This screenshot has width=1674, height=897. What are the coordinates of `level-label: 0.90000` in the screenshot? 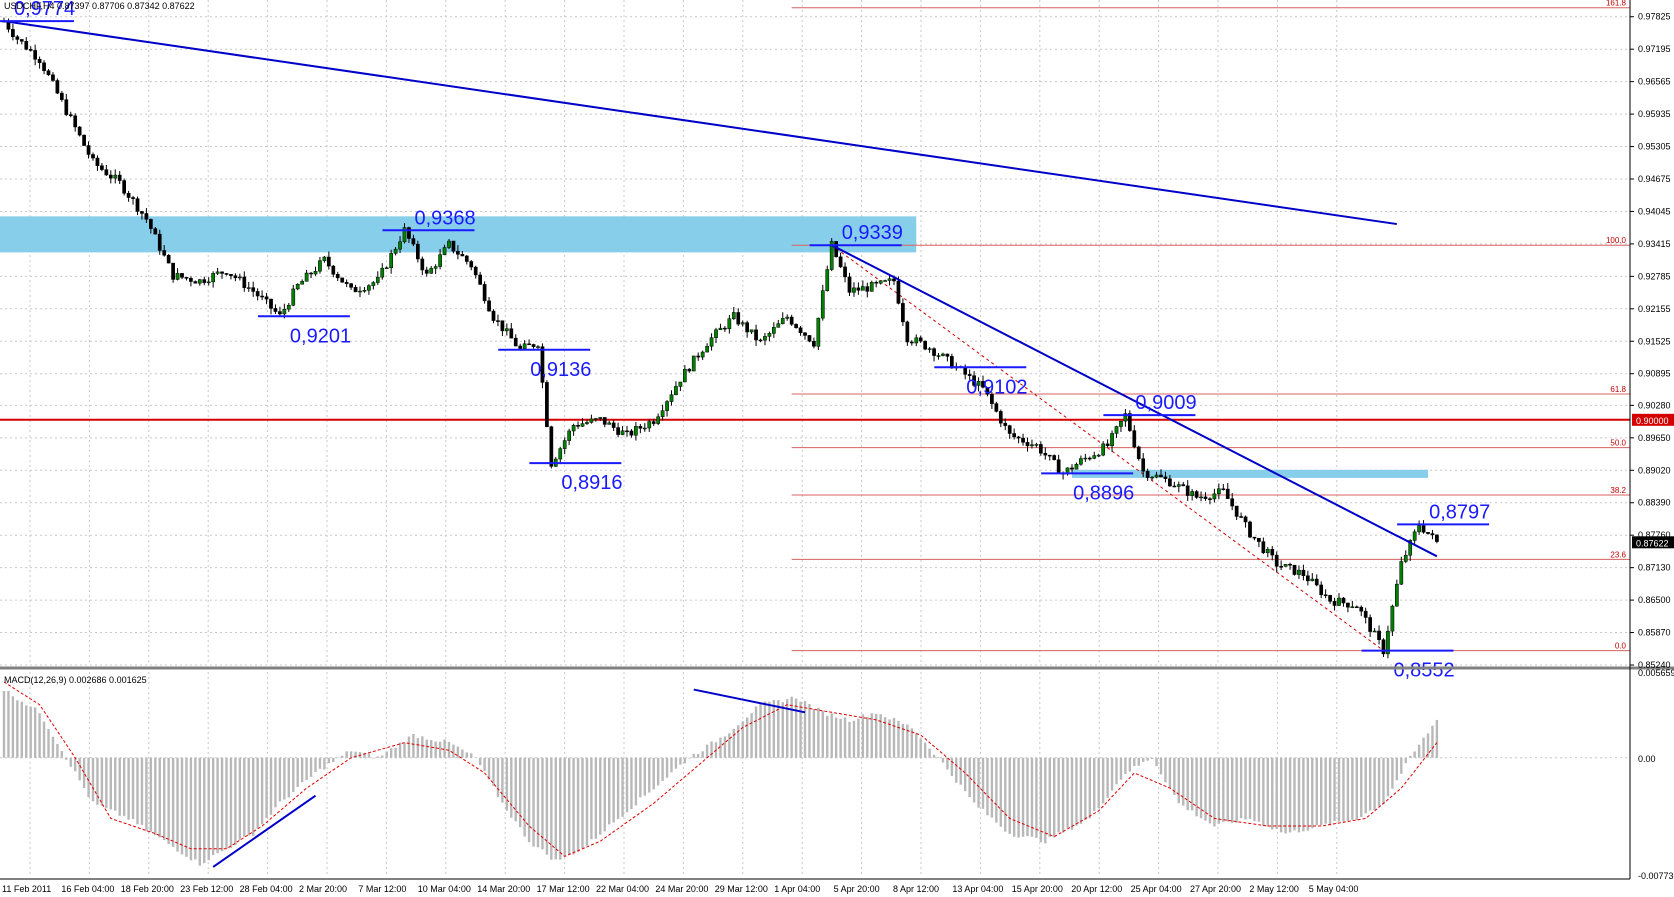 It's located at (1652, 421).